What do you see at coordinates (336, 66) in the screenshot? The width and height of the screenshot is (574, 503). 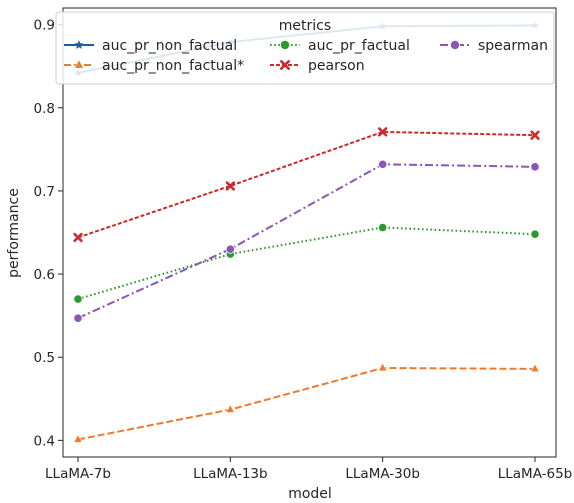 I see `legend-label: pearson` at bounding box center [336, 66].